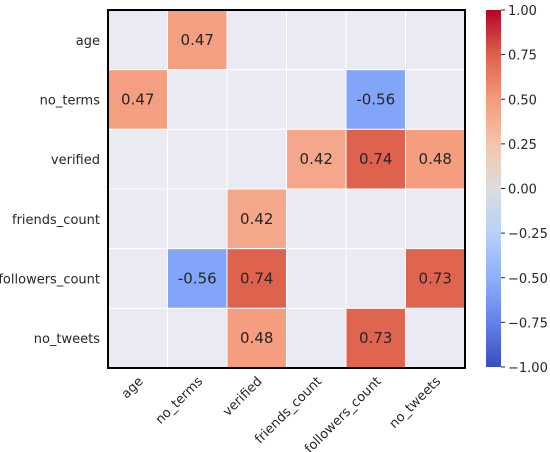  I want to click on heatmap-cell-followers_count-friends_count, so click(316, 278).